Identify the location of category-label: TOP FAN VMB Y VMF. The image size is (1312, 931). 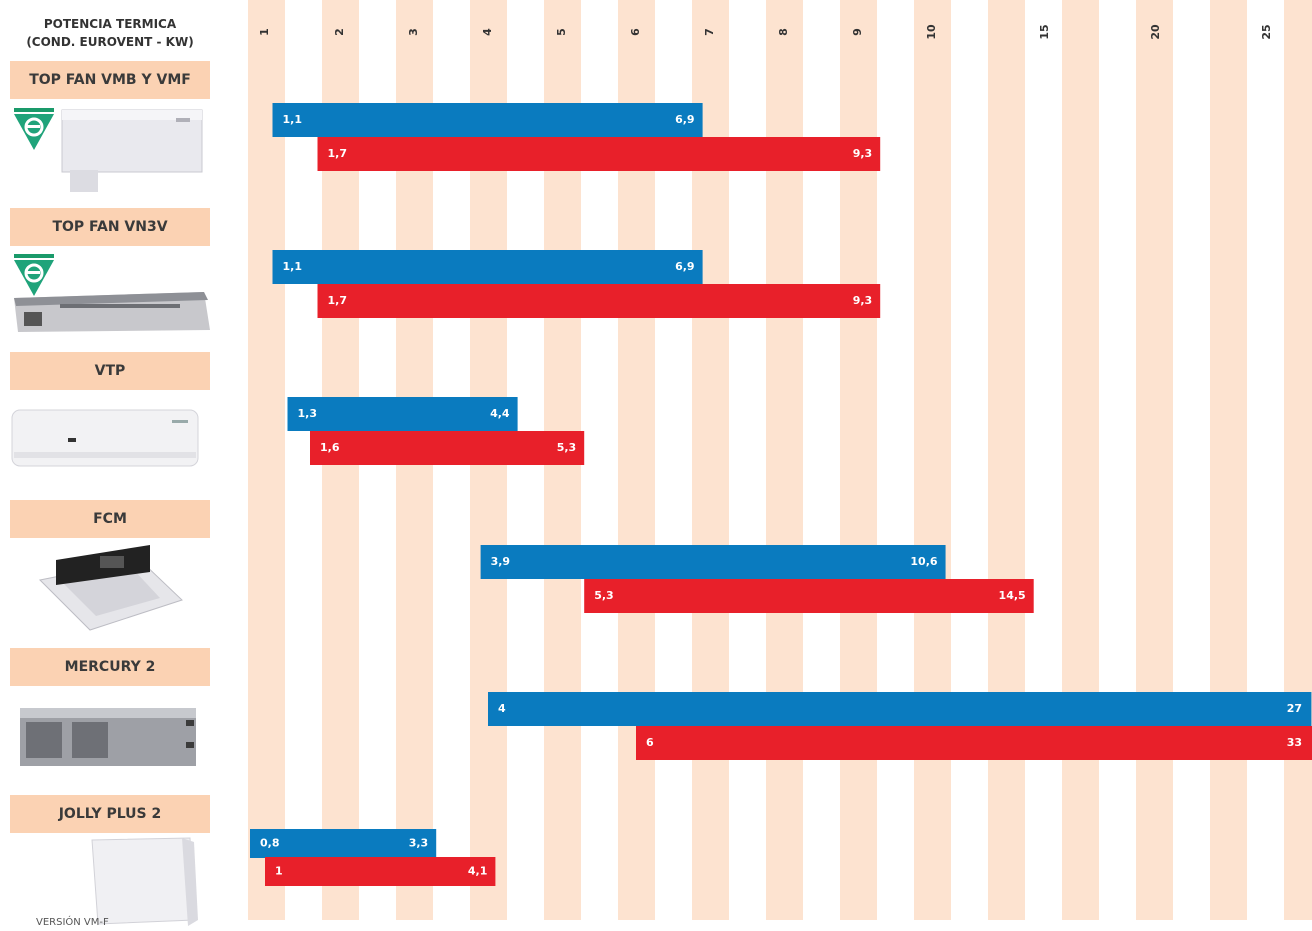
(110, 80).